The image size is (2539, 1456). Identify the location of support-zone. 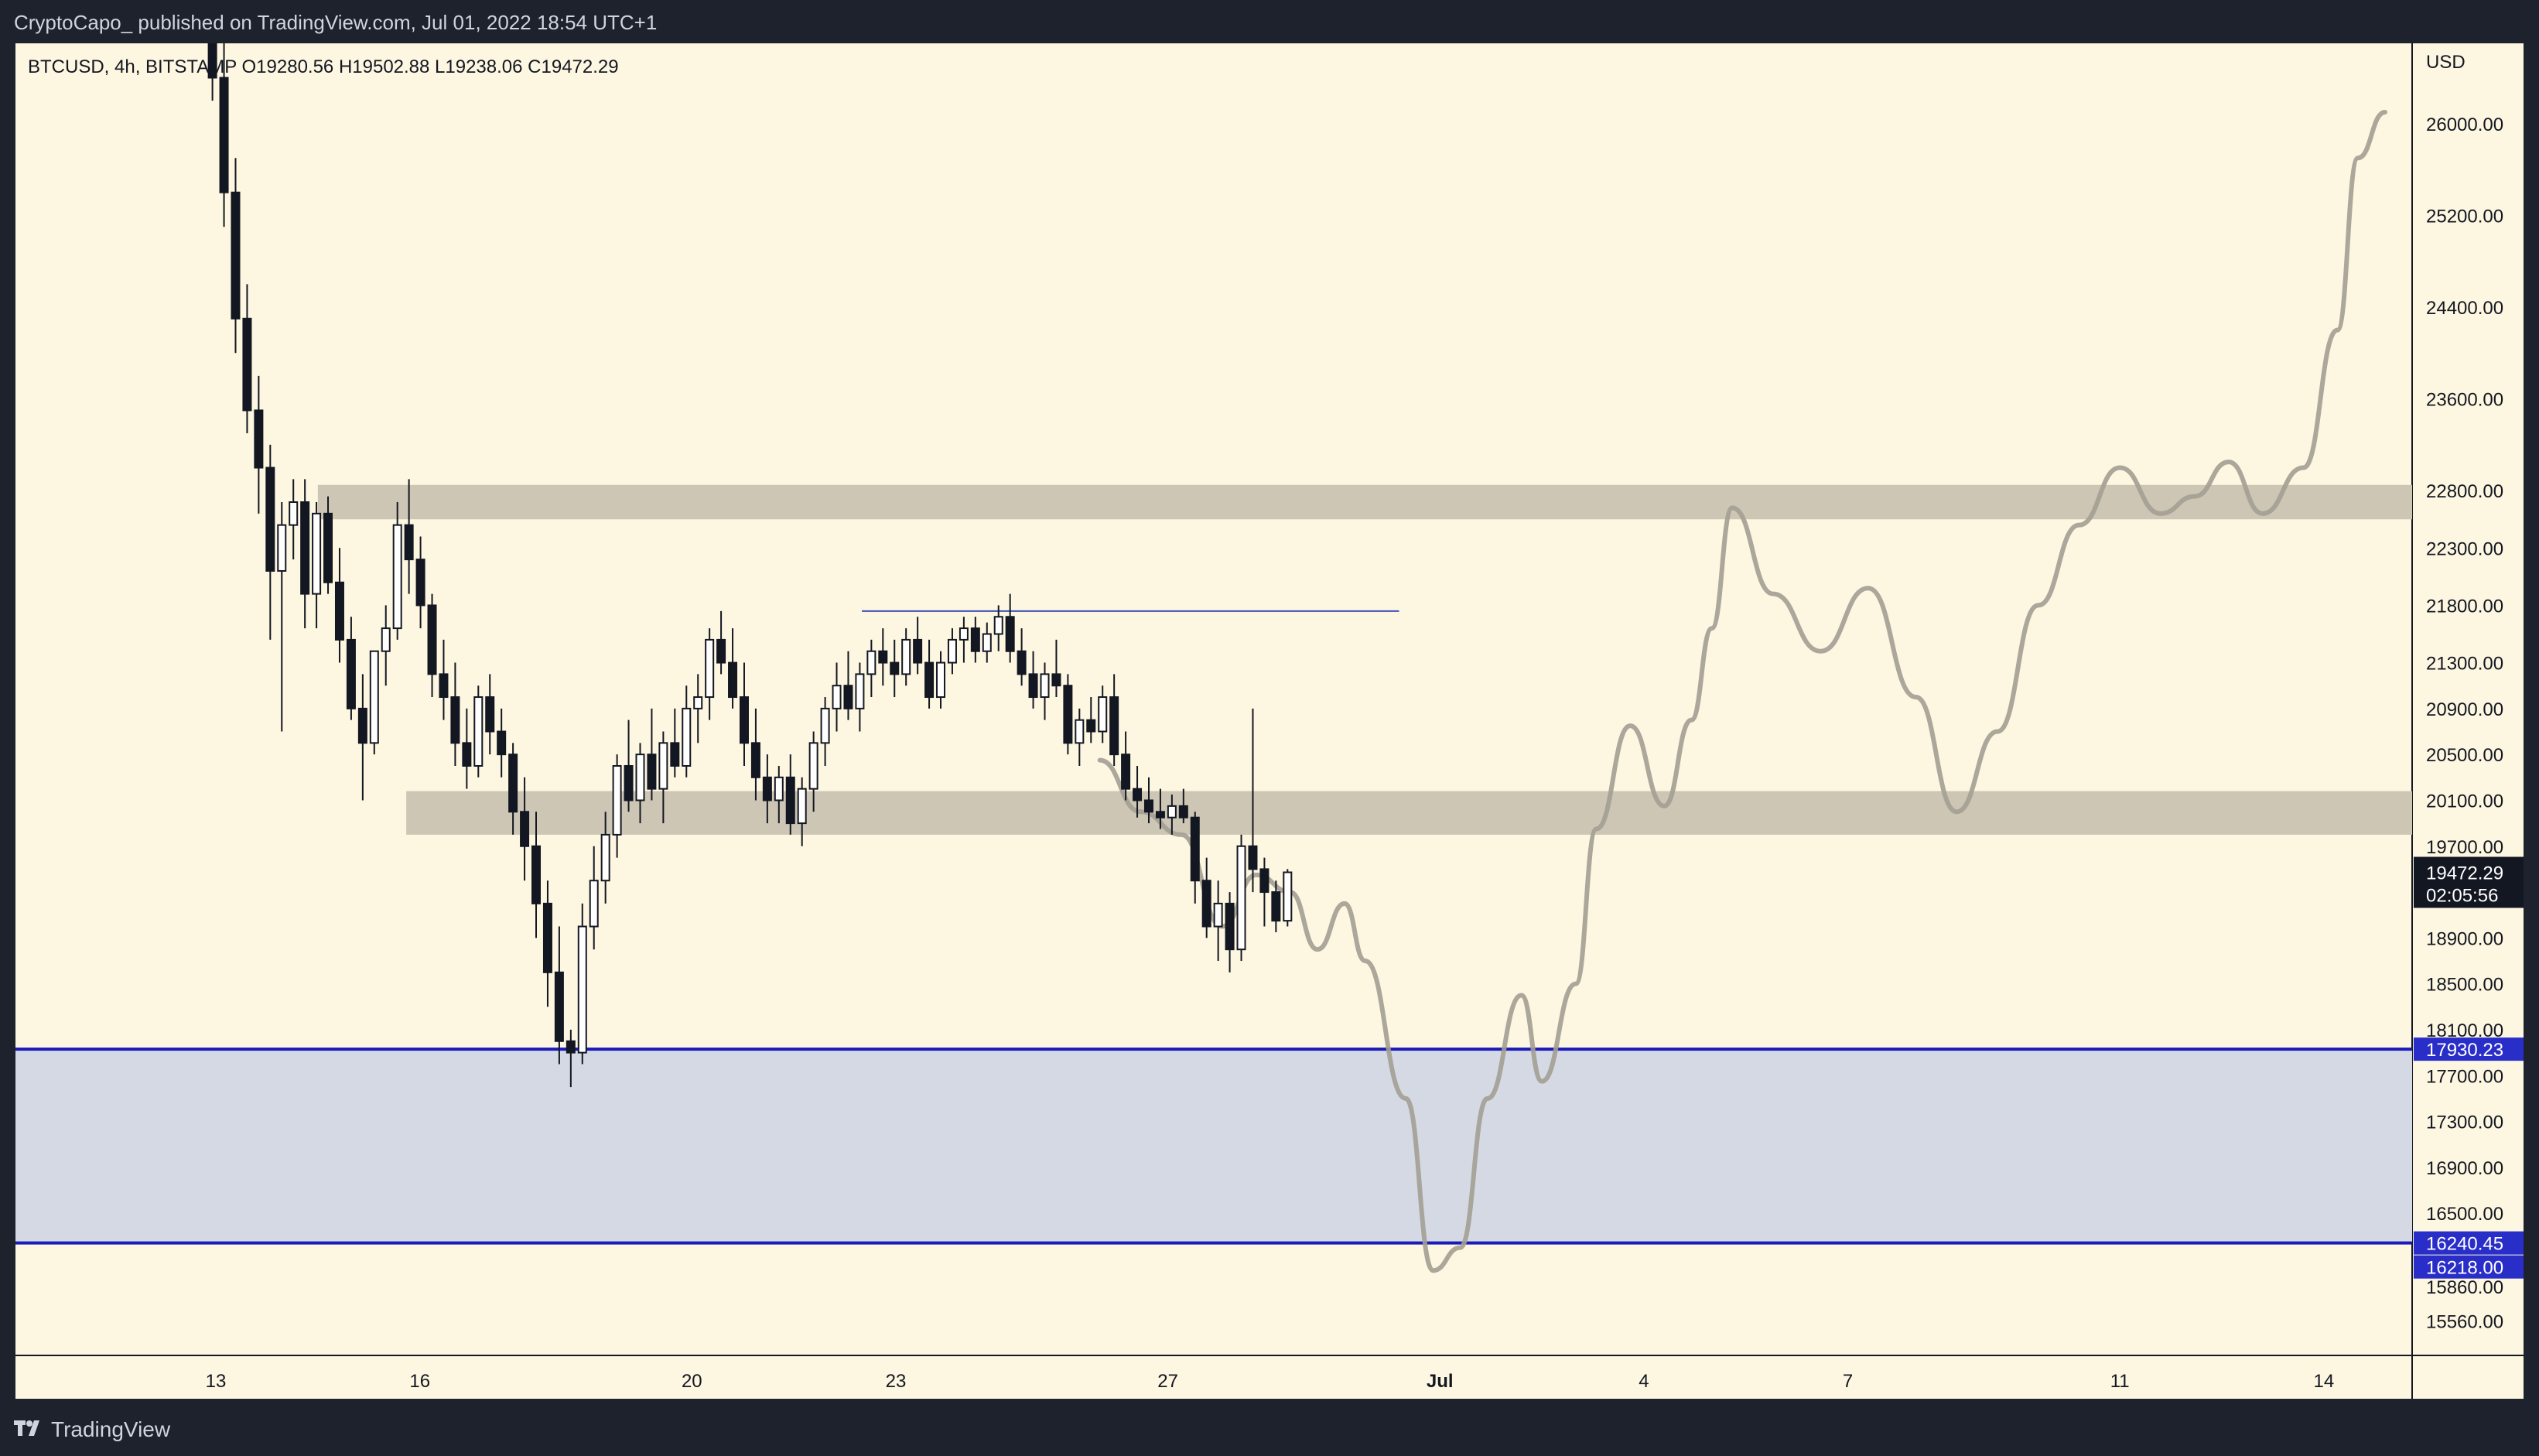
(1409, 813).